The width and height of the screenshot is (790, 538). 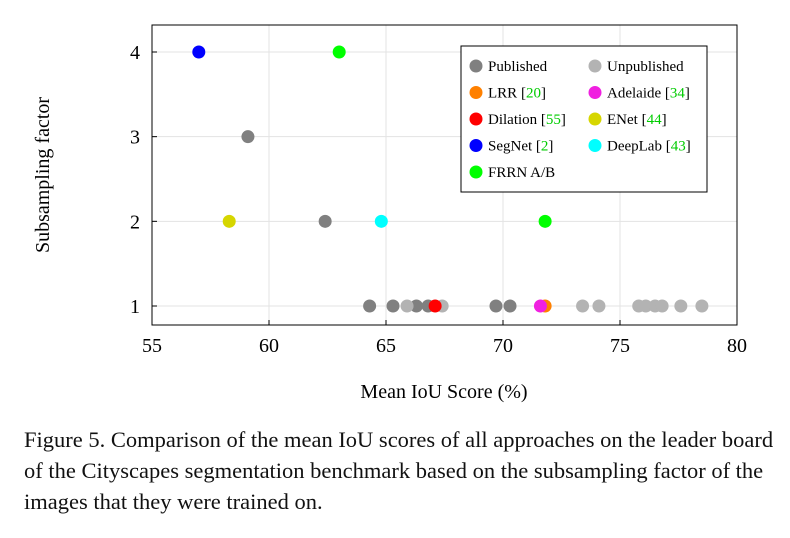 I want to click on x-tick-label: 70, so click(x=503, y=346).